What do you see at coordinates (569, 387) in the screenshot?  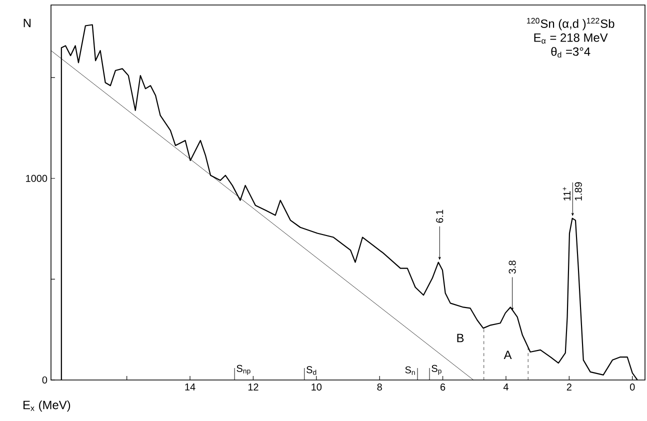 I see `x-tick-label: 2` at bounding box center [569, 387].